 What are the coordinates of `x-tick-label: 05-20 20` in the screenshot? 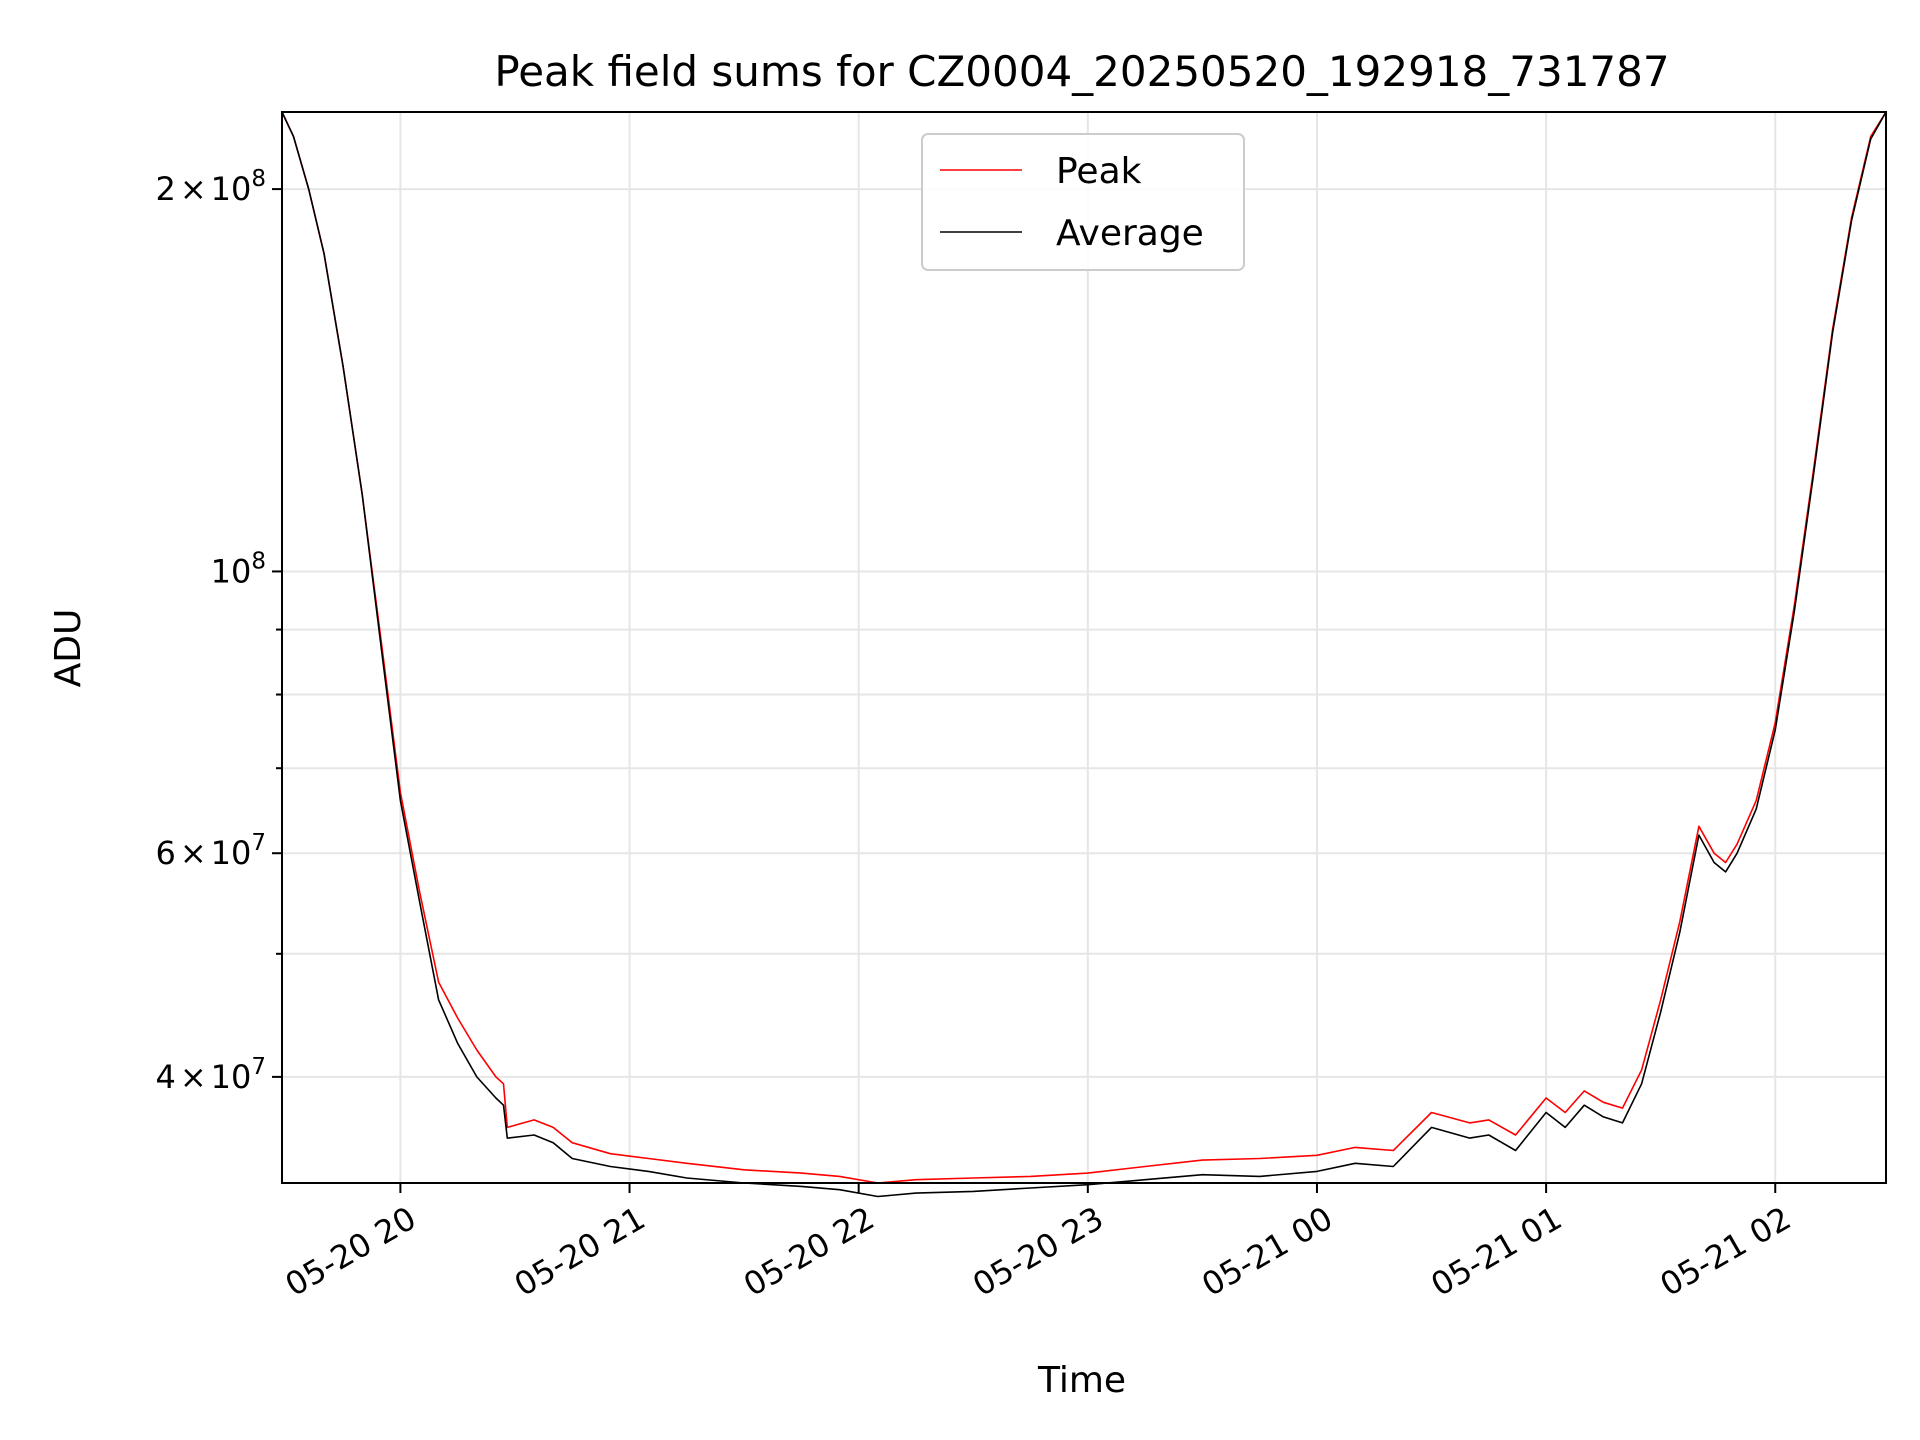 It's located at (351, 1251).